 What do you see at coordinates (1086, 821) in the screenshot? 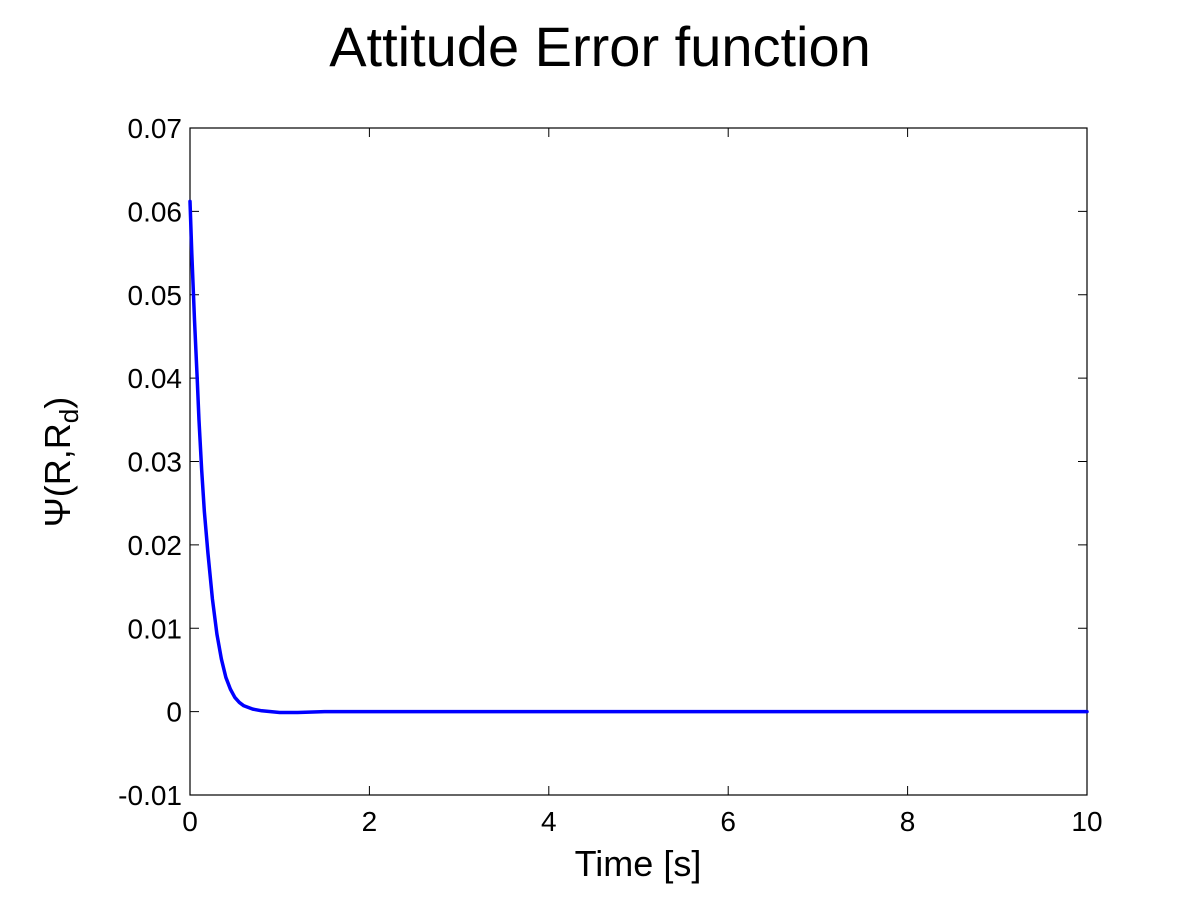
I see `x-tick-label: 10` at bounding box center [1086, 821].